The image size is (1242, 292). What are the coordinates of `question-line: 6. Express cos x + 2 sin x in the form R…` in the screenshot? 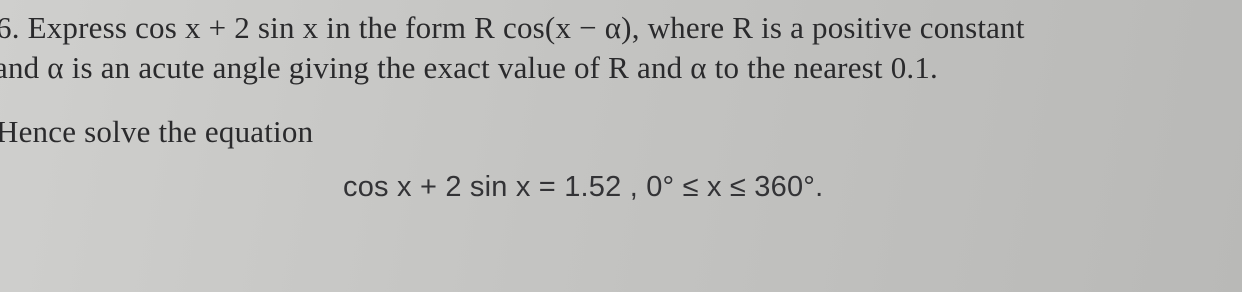 It's located at (512, 27).